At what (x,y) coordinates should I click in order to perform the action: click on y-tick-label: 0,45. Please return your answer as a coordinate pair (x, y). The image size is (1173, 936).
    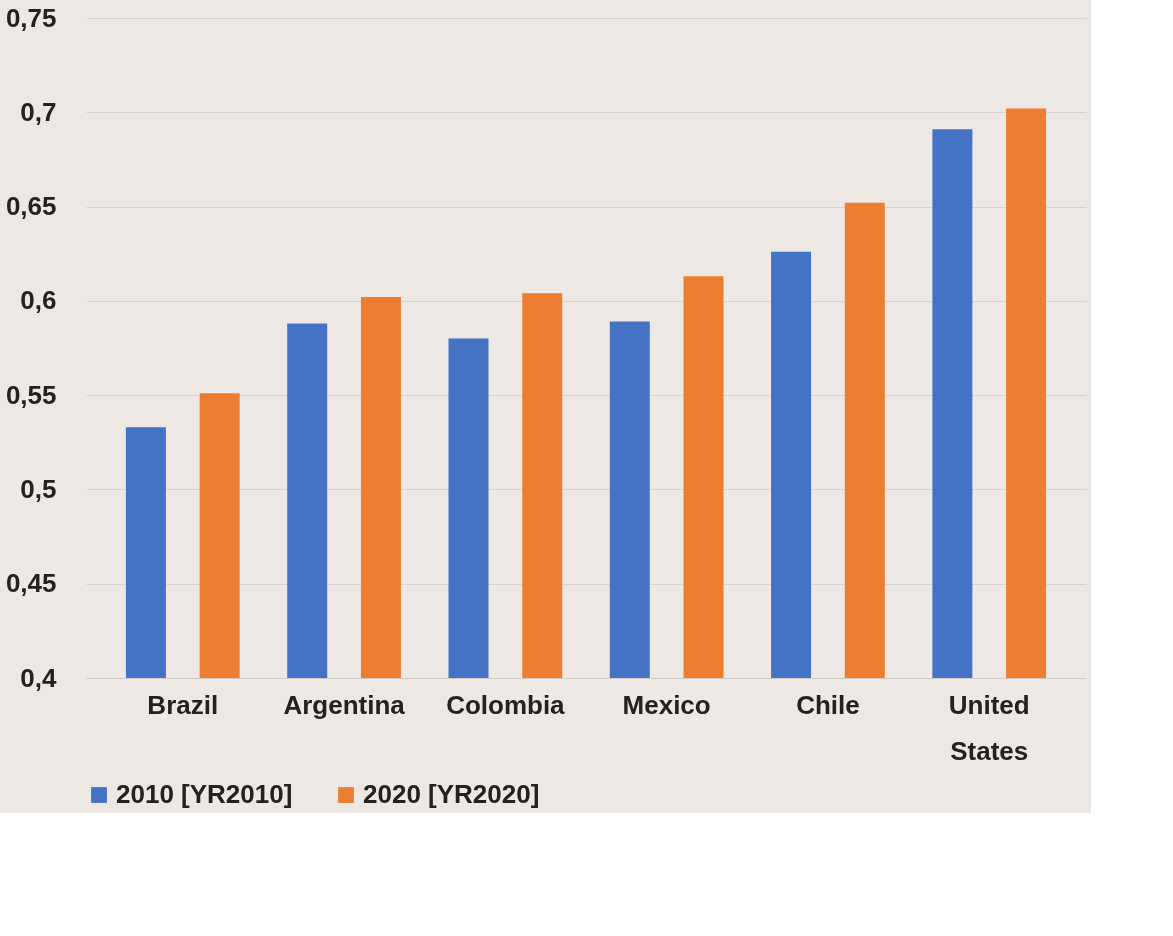
    Looking at the image, I should click on (31, 583).